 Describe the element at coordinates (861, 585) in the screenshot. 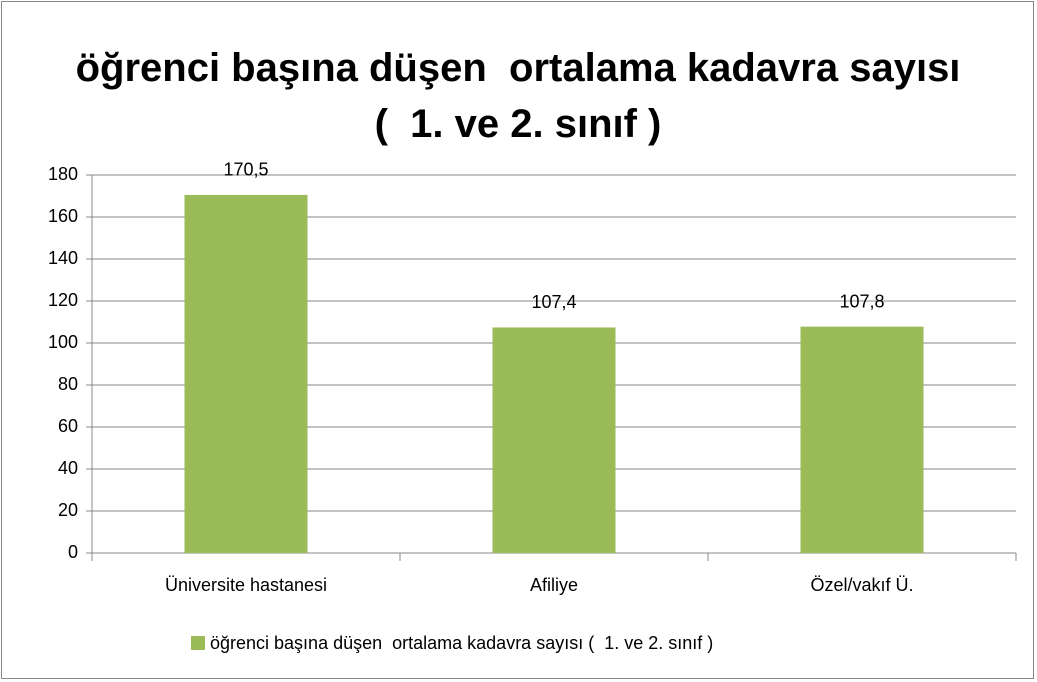

I see `x-tick-label: Özel/vakıf Ü.` at that location.